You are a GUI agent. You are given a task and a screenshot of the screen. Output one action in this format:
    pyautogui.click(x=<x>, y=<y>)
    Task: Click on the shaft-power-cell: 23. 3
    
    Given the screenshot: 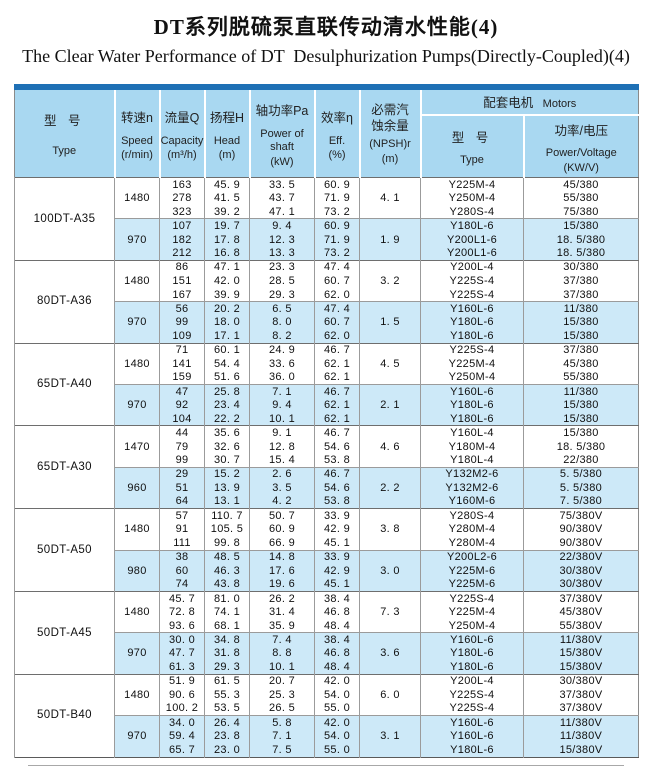 What is the action you would take?
    pyautogui.click(x=282, y=267)
    